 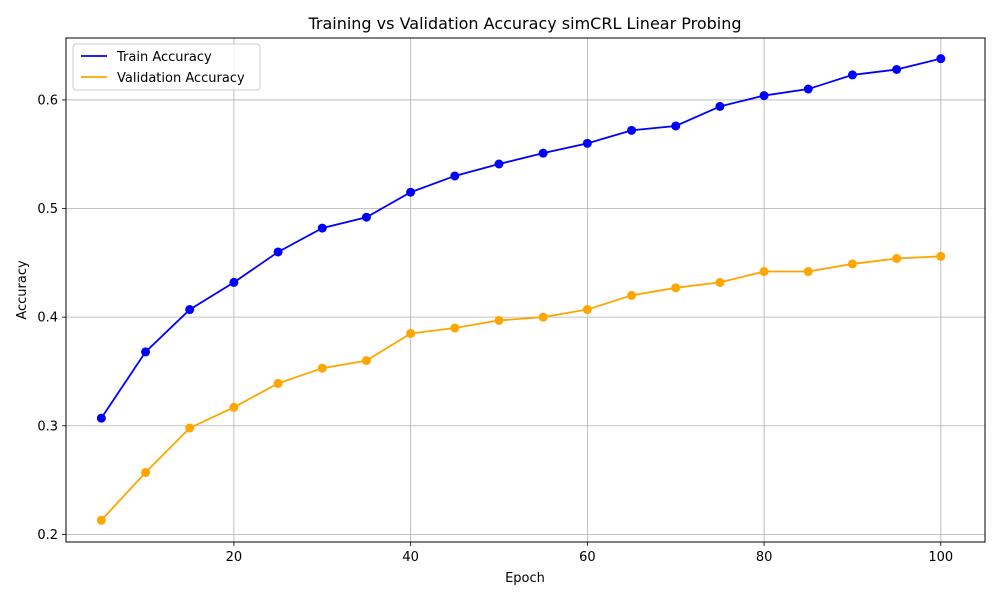 I want to click on x-tick-label: 40, so click(x=410, y=557).